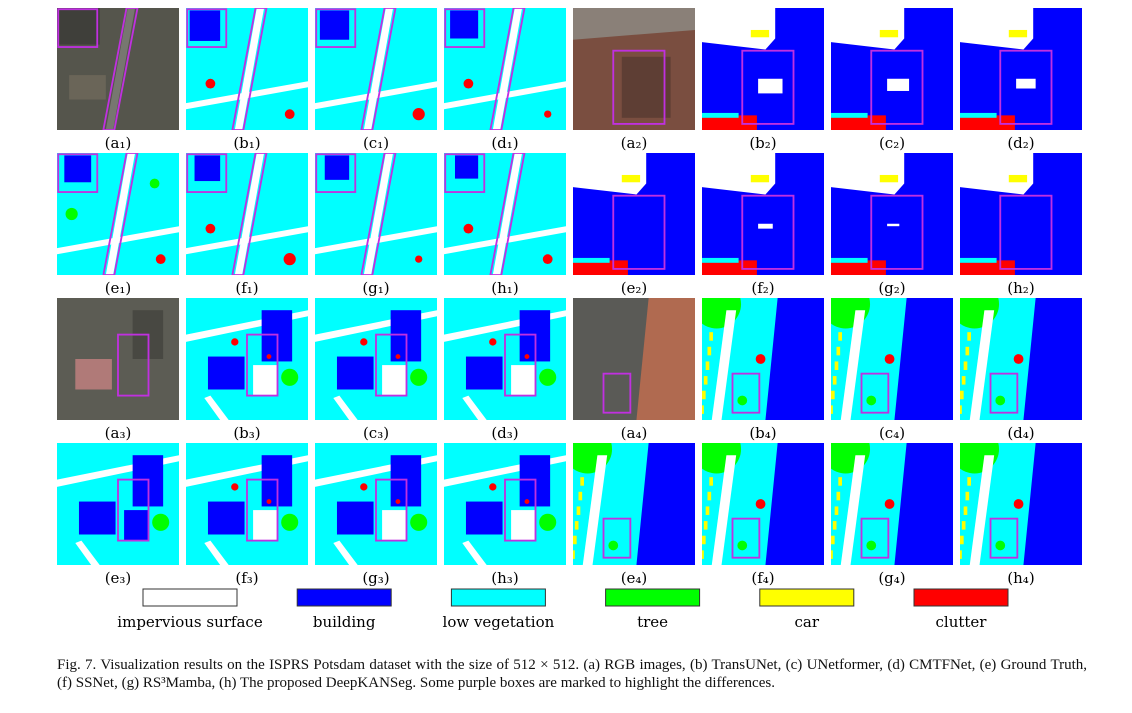  Describe the element at coordinates (118, 578) in the screenshot. I see `panel-label: (e₃)` at that location.